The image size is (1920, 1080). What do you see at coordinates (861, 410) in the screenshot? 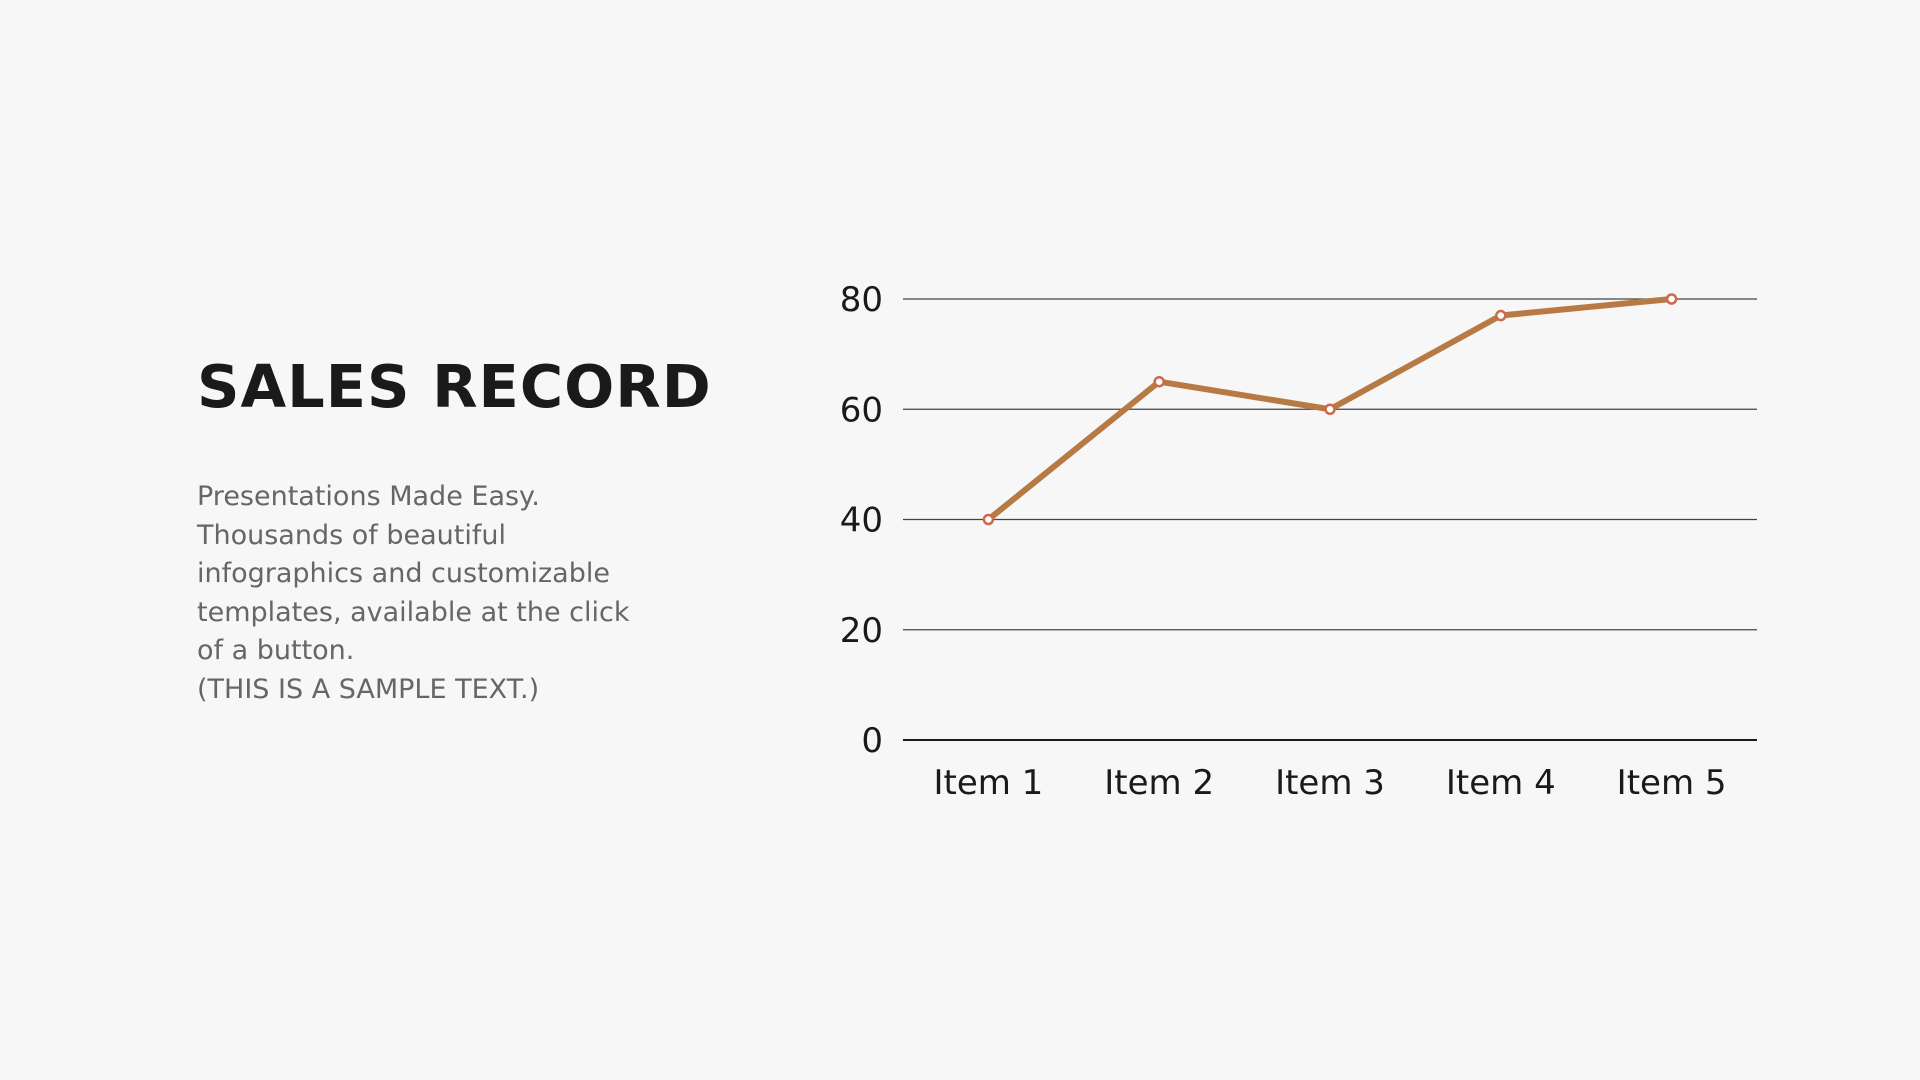
I see `y-tick-label: 60` at bounding box center [861, 410].